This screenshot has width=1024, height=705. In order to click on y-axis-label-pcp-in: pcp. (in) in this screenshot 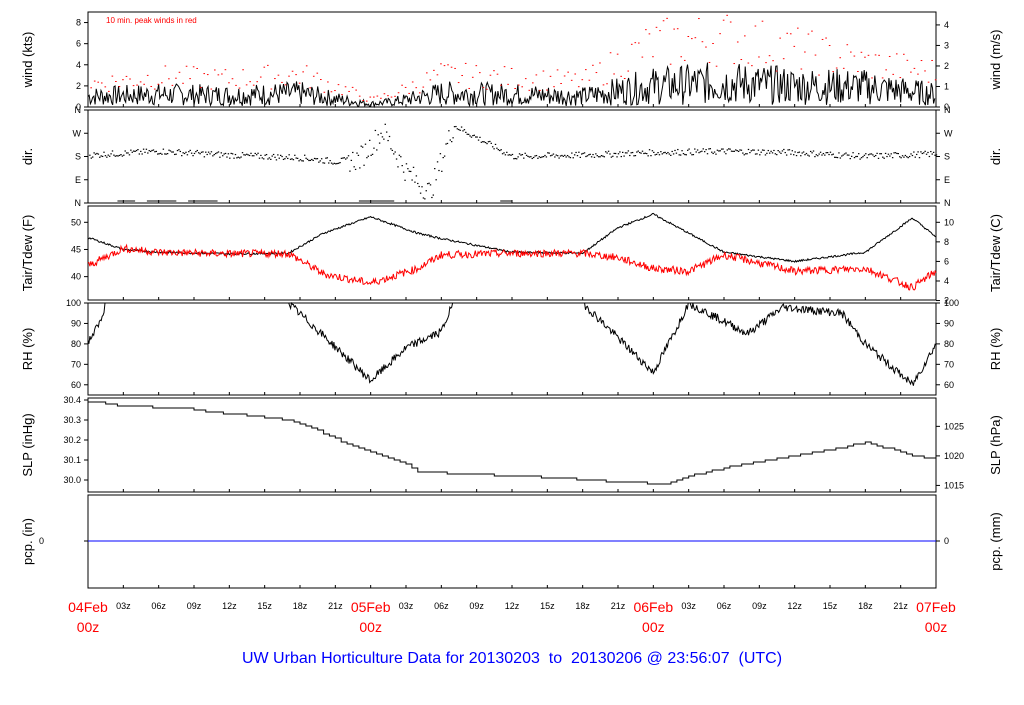, I will do `click(27, 541)`.